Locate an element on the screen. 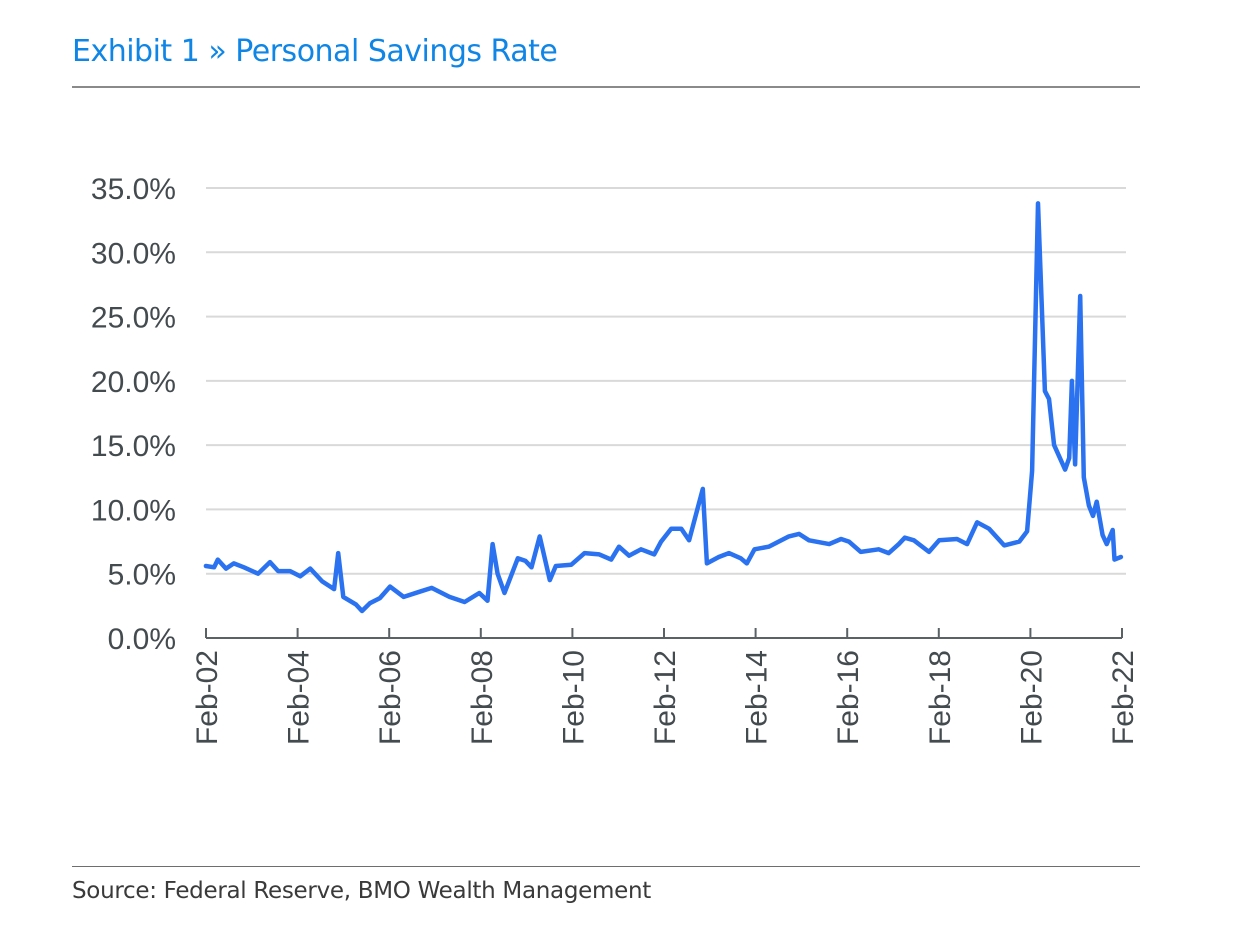 The image size is (1242, 935). x-tick-label: Feb-08 is located at coordinates (482, 697).